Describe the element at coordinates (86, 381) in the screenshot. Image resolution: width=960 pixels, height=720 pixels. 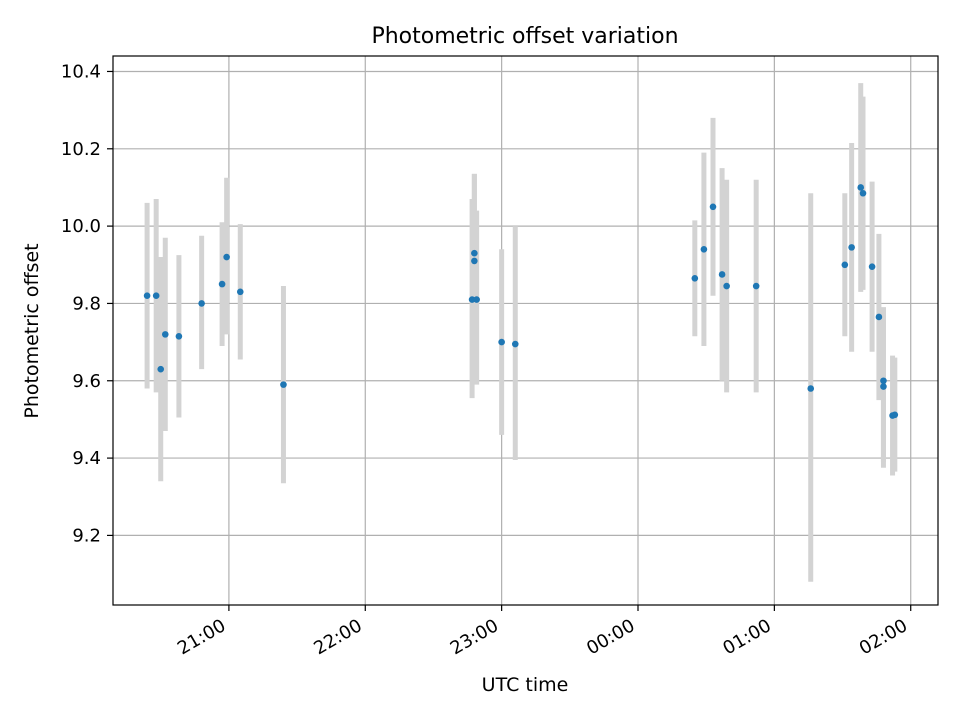
I see `y-tick-label: 9.6` at that location.